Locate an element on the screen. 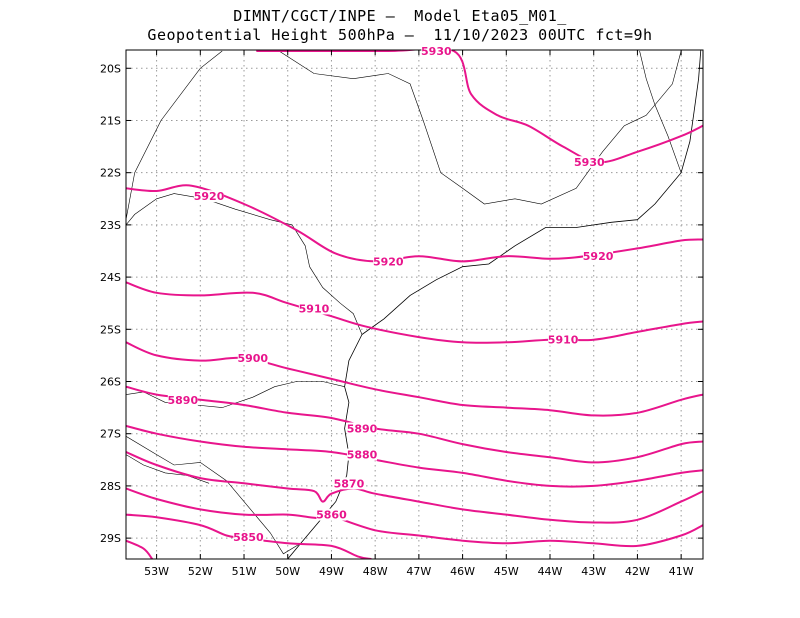 Image resolution: width=800 pixels, height=618 pixels. lat-tick-label: 26S is located at coordinates (110, 382).